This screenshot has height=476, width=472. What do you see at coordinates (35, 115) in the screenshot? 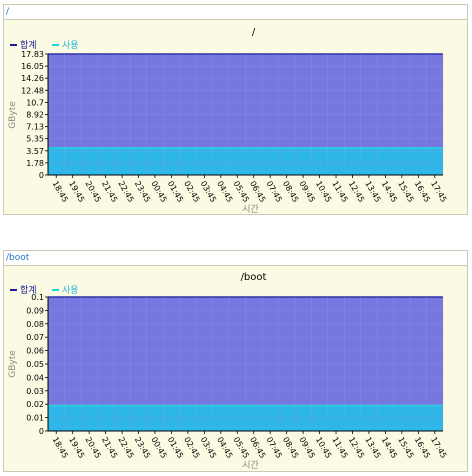
I see `y-tick-label: 8.92` at bounding box center [35, 115].